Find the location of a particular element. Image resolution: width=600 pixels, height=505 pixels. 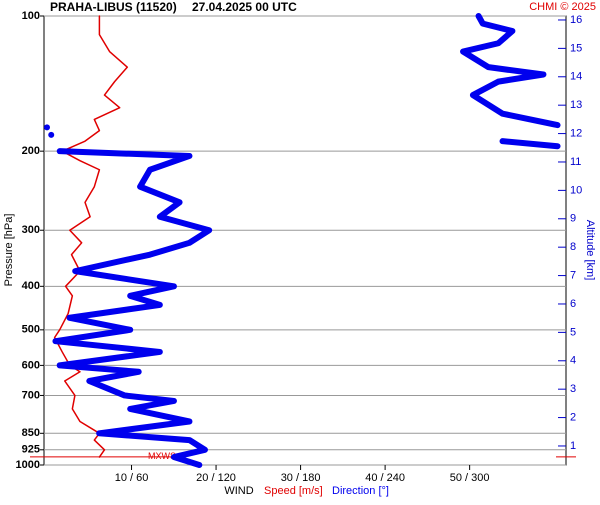

y2-tick-label: 1 is located at coordinates (573, 446).